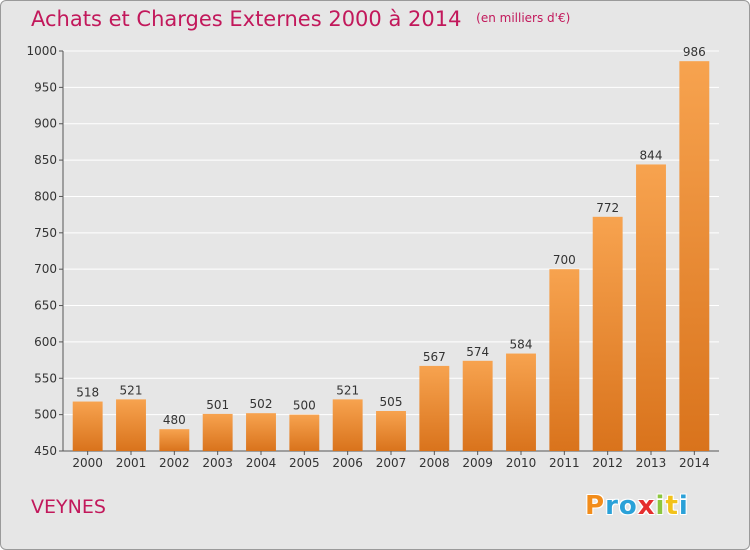  I want to click on bar-value-label: 574, so click(477, 352).